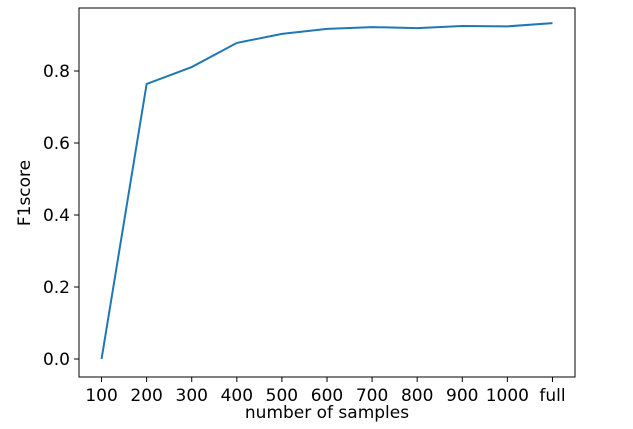 The width and height of the screenshot is (633, 429). What do you see at coordinates (56, 216) in the screenshot?
I see `y-tick-label: 0.4` at bounding box center [56, 216].